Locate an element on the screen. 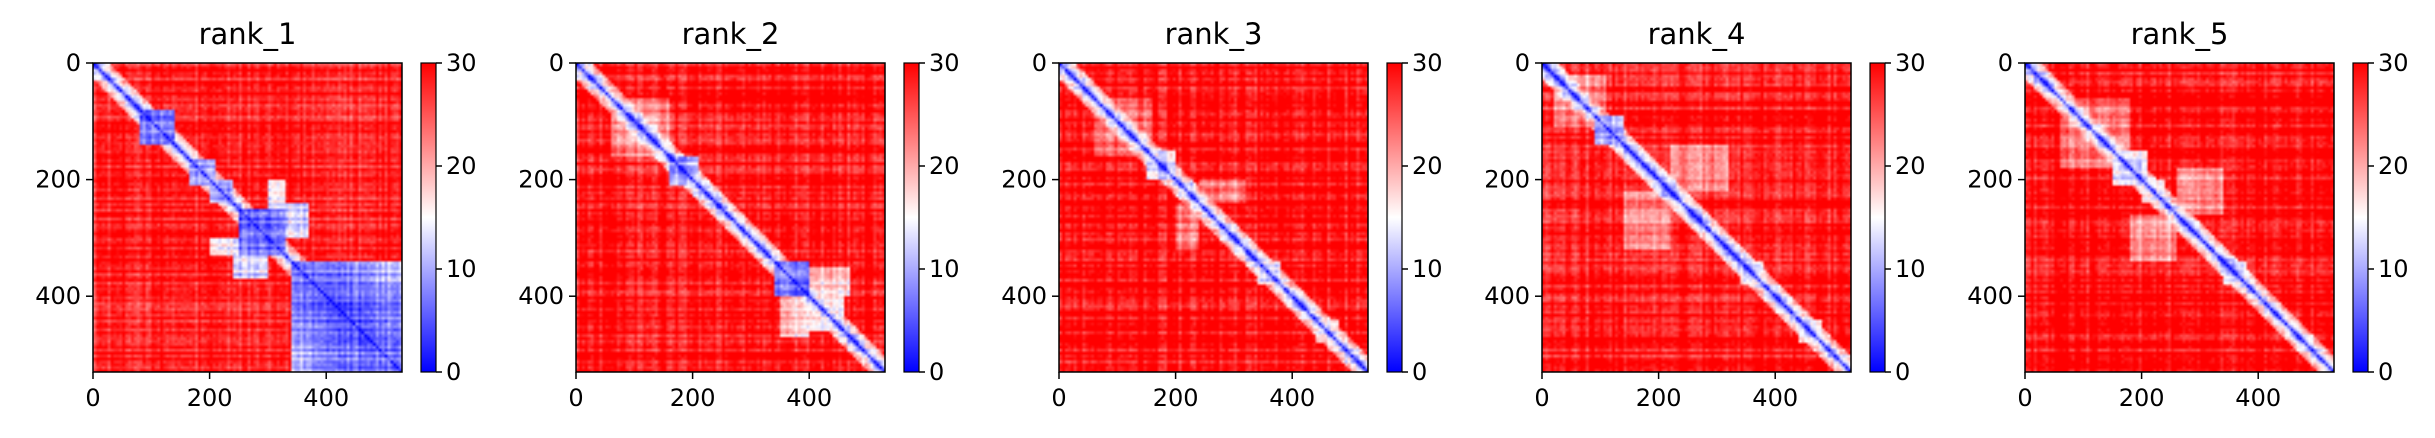 This screenshot has width=2435, height=438. chart-title: rank_2 is located at coordinates (731, 34).